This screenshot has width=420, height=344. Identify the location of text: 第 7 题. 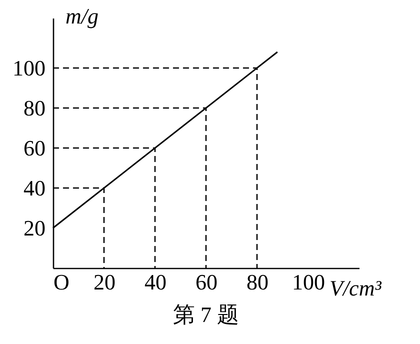
(206, 314).